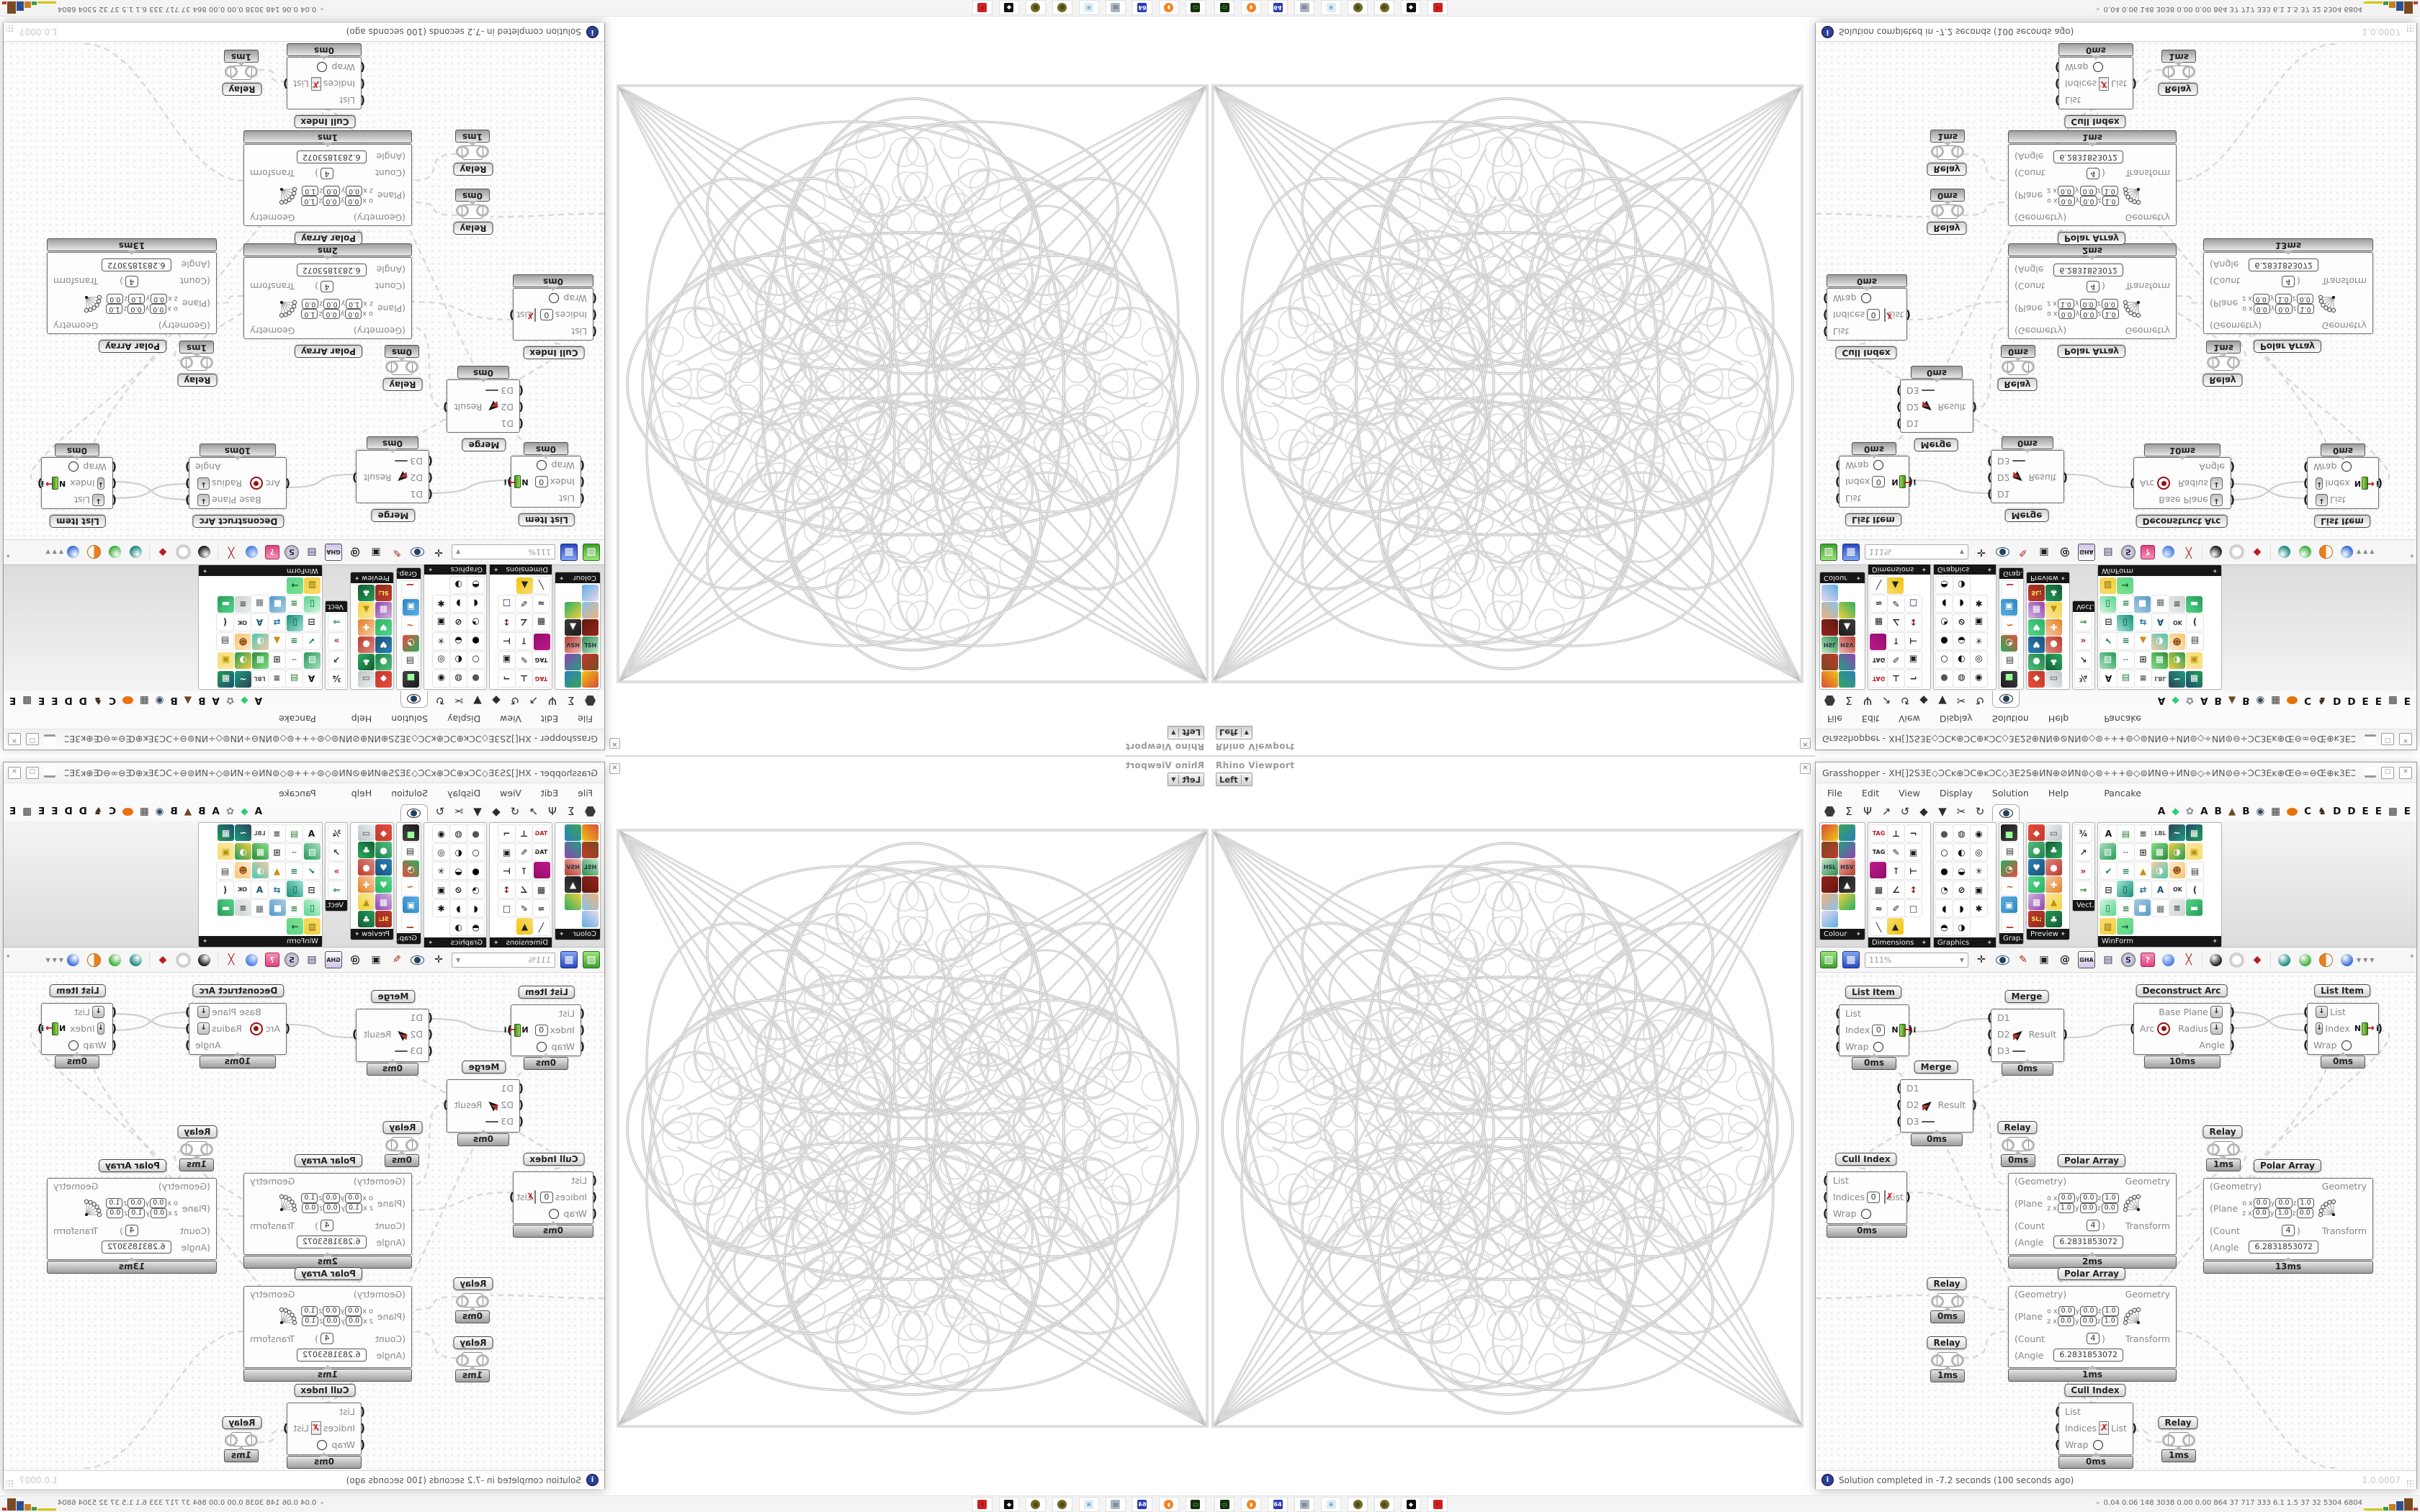 This screenshot has width=2420, height=1512. Describe the element at coordinates (332, 1242) in the screenshot. I see `value-chip: 6.2831853072` at that location.